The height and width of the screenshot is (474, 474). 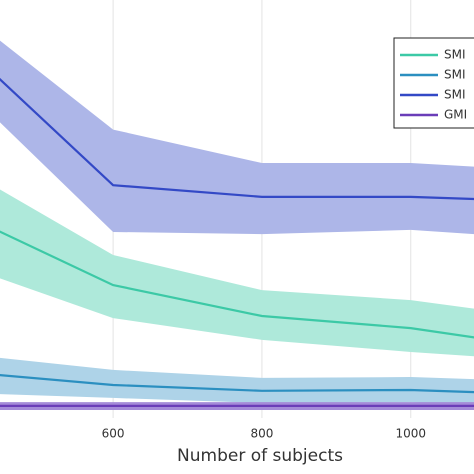 I want to click on legend-box, so click(x=433, y=83).